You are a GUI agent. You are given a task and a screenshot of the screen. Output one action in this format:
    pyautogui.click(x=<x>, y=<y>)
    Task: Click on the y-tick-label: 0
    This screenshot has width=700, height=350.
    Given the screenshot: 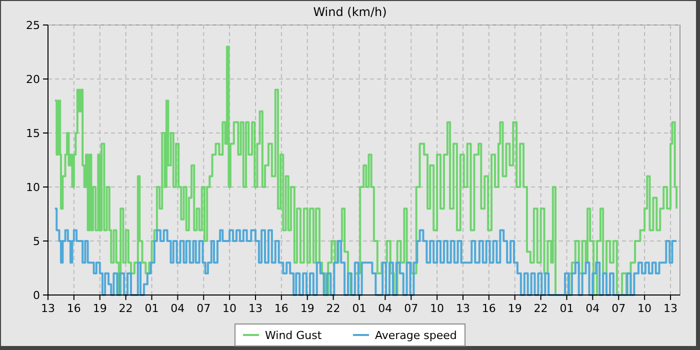 What is the action you would take?
    pyautogui.click(x=36, y=295)
    